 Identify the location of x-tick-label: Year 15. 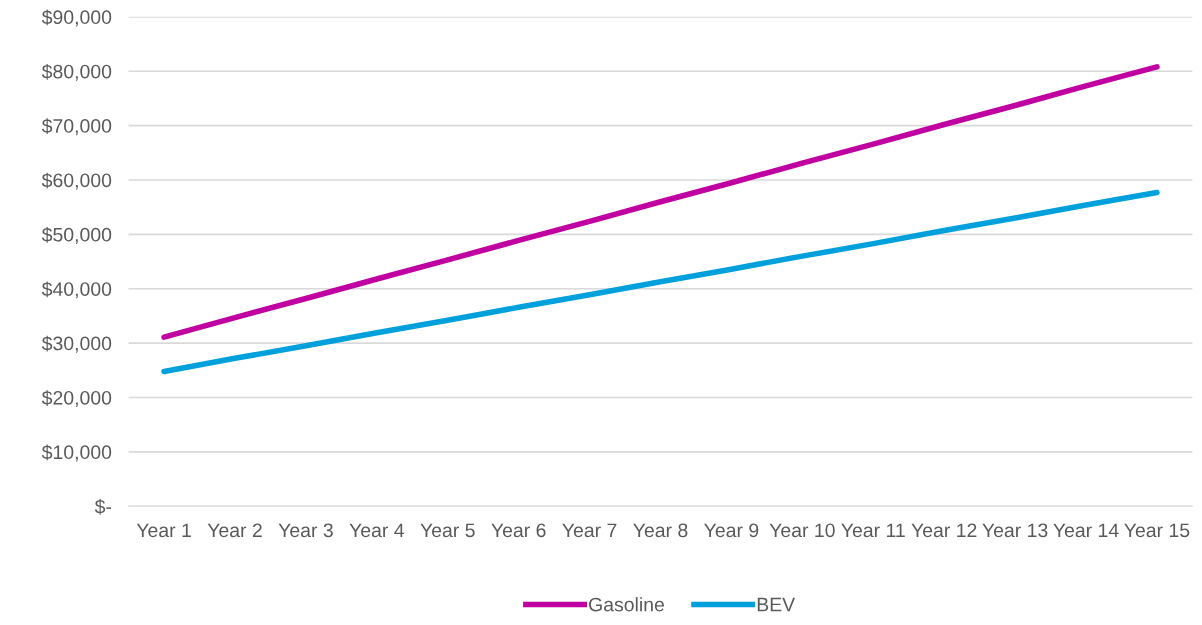
(1157, 530).